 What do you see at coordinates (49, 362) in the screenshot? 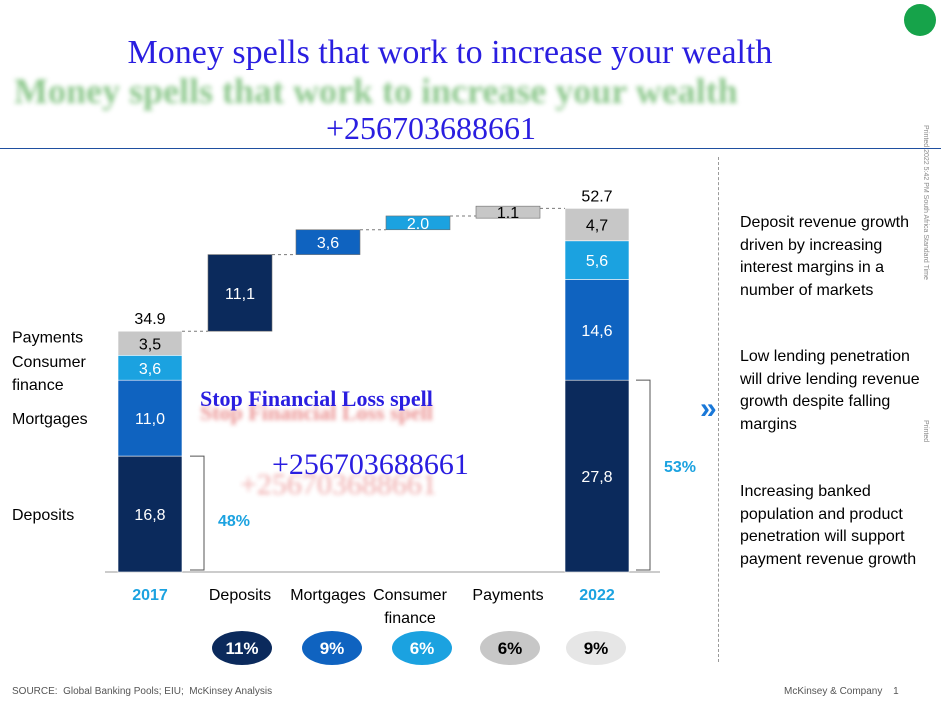
I see `segment-legend-label: Consumer` at bounding box center [49, 362].